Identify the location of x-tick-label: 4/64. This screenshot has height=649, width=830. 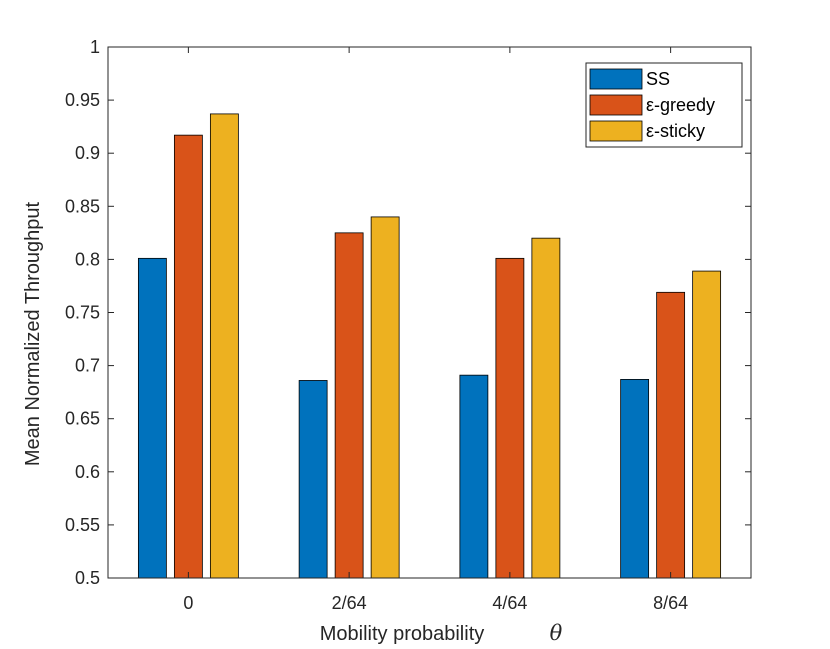
(509, 603).